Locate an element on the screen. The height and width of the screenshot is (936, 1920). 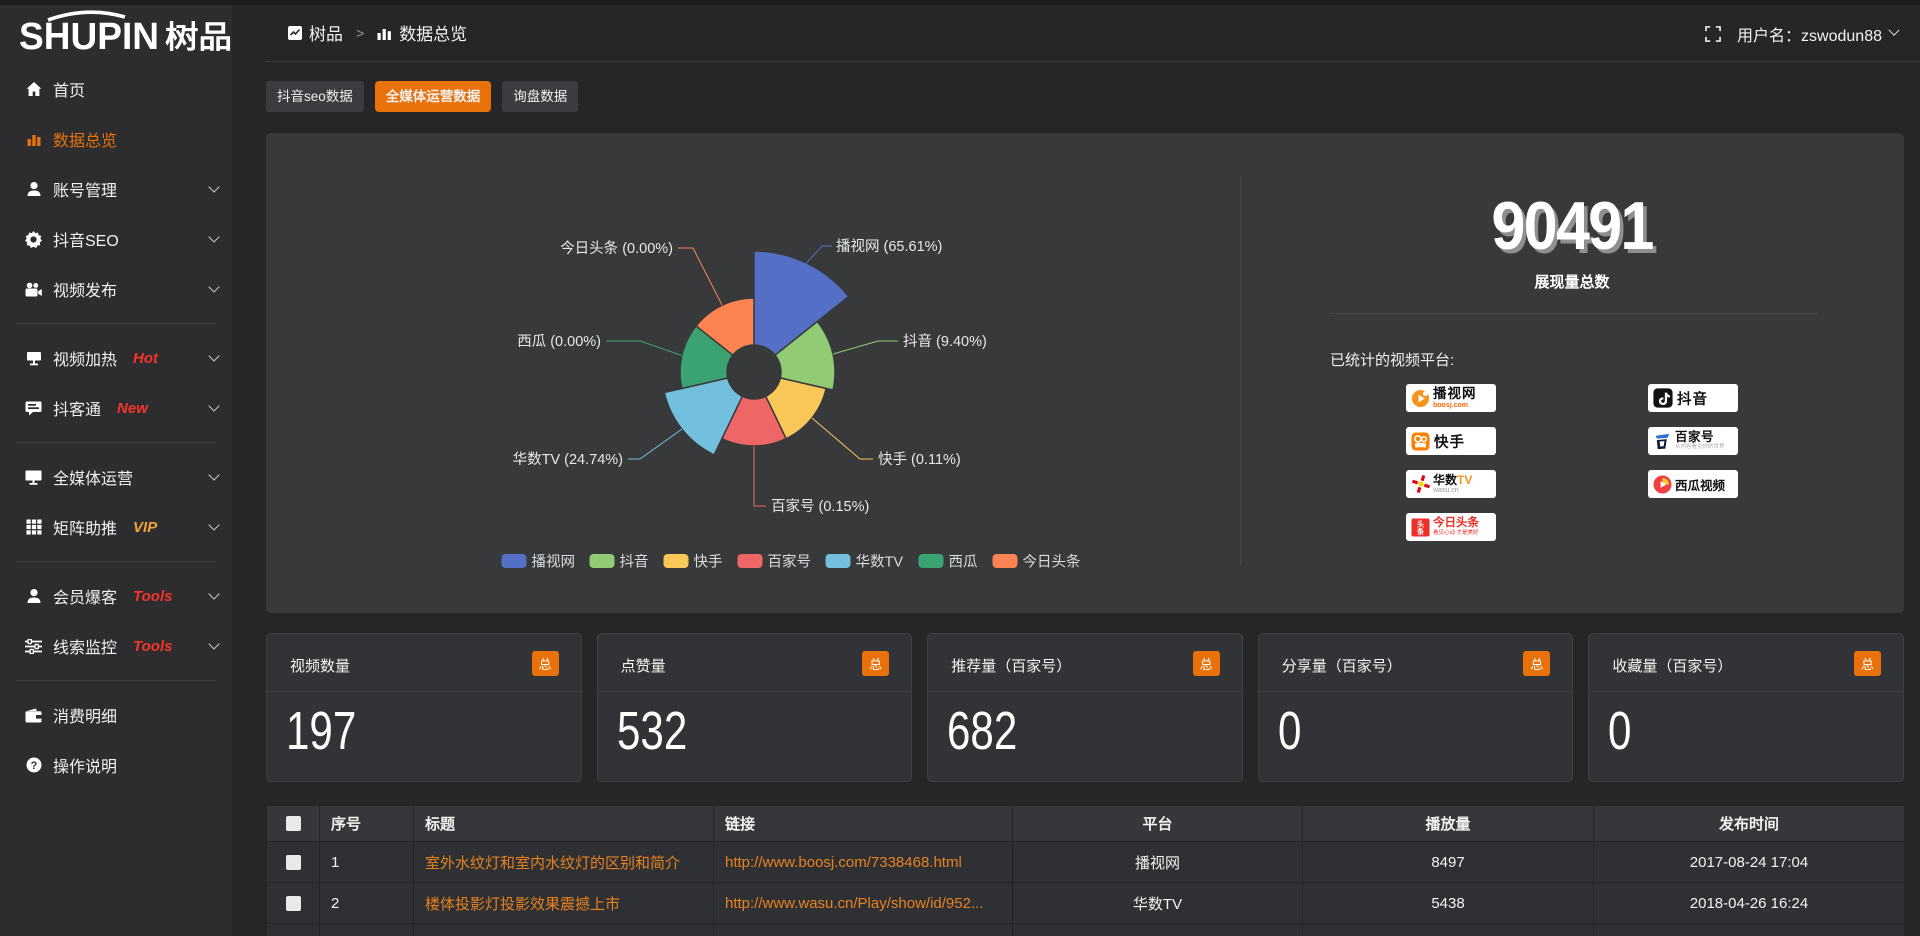
svg-text: 百家号 is located at coordinates (790, 562).